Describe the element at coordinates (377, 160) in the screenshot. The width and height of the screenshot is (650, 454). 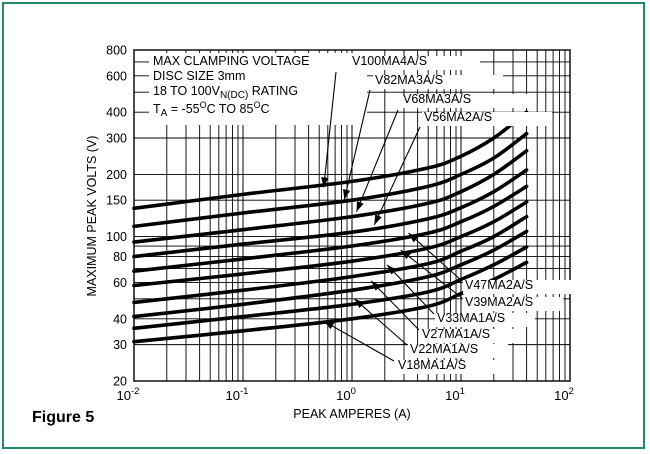
I see `callout-leader-v68ma3a-s` at that location.